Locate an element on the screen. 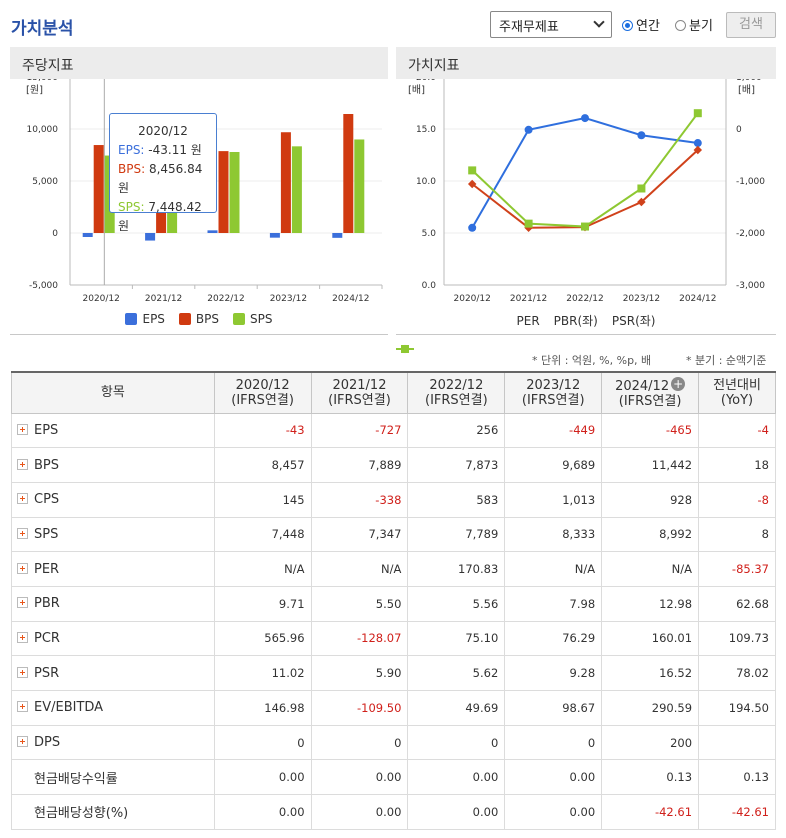  table-row: PER N/A N/A 170.83 N/A N/A -85.37 is located at coordinates (393, 569).